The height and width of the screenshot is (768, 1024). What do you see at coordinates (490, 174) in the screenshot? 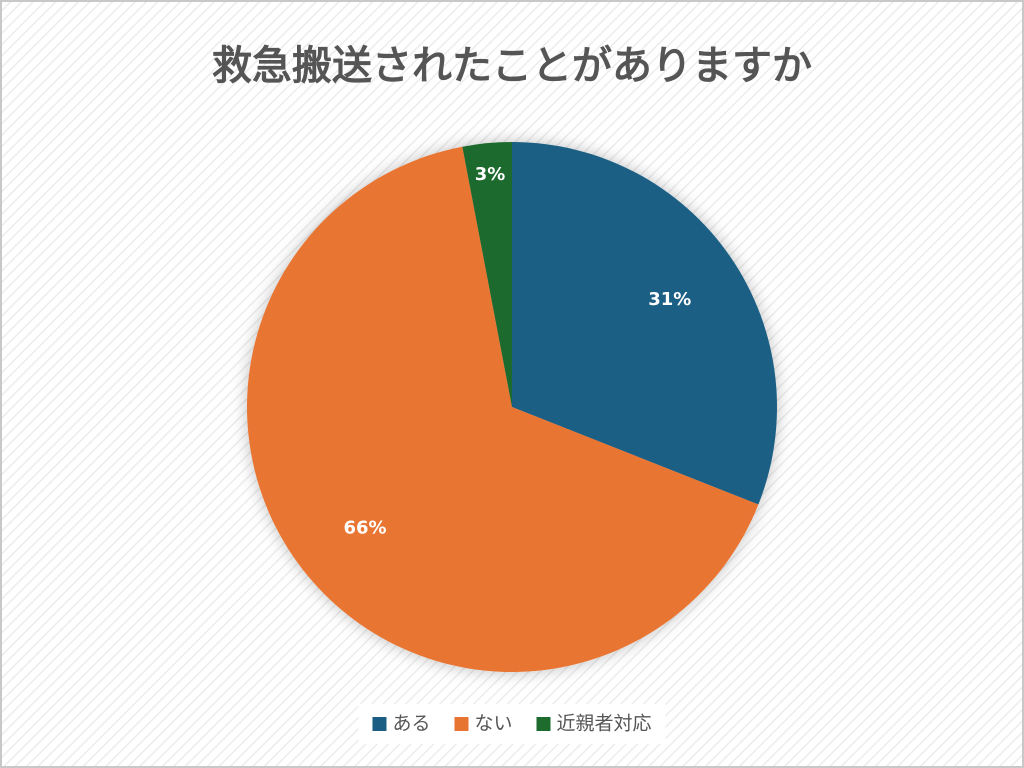
I see `data-label: 3%` at bounding box center [490, 174].